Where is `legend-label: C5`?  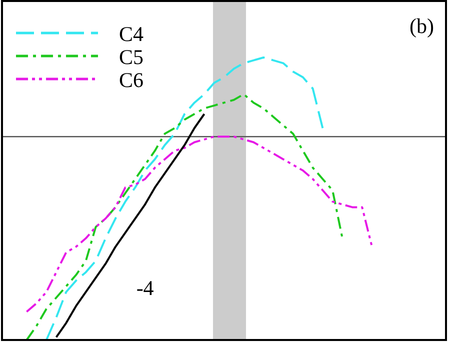
legend-label: C5 is located at coordinates (131, 57).